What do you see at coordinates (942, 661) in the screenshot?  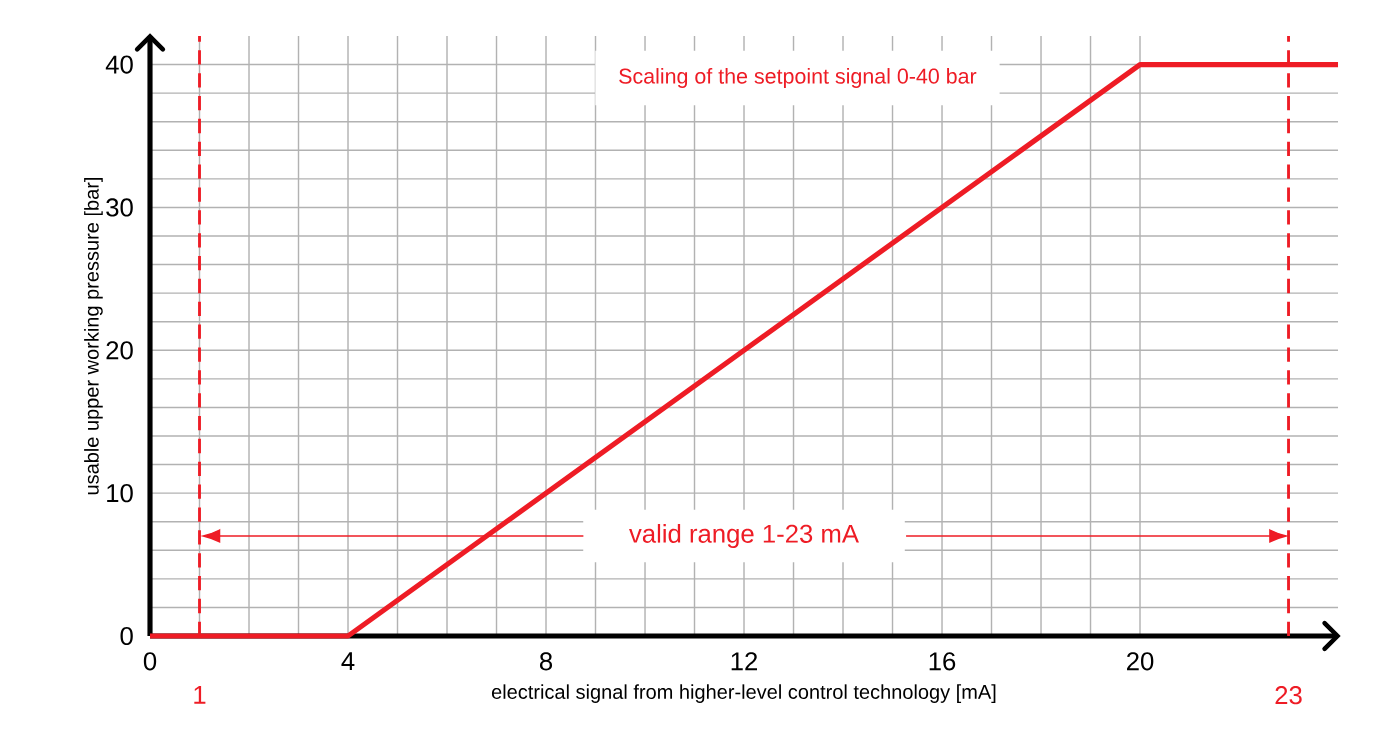 I see `x-tick-label: 16` at bounding box center [942, 661].